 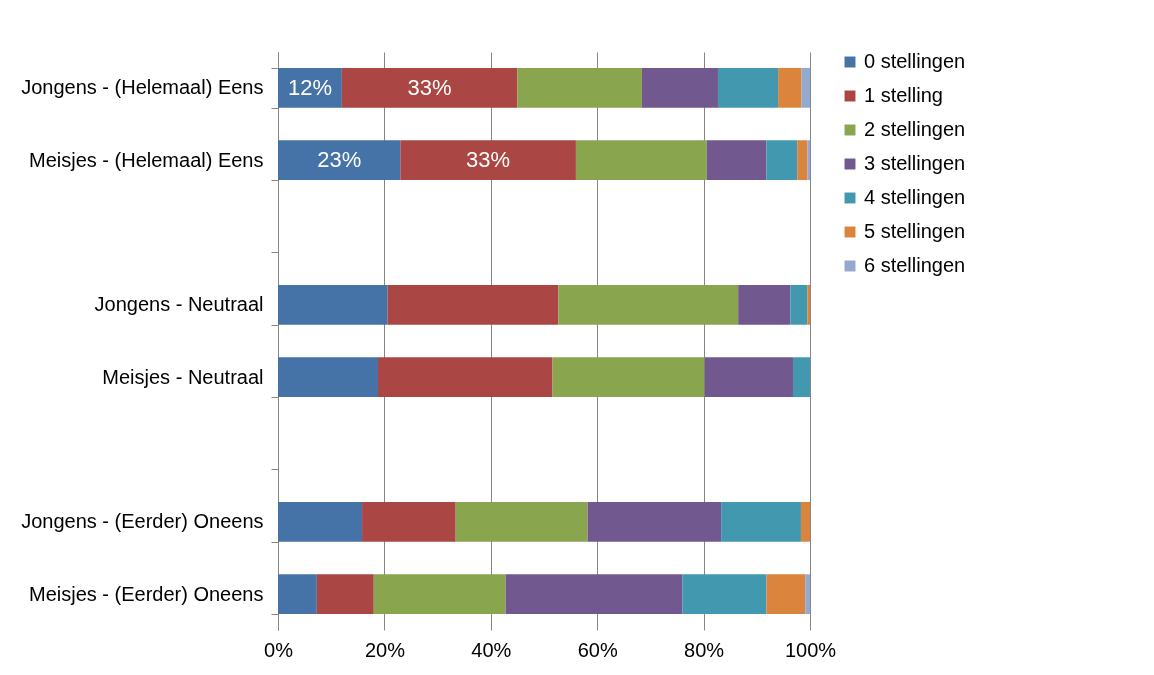 I want to click on x-tick-label: 60%, so click(x=597, y=649).